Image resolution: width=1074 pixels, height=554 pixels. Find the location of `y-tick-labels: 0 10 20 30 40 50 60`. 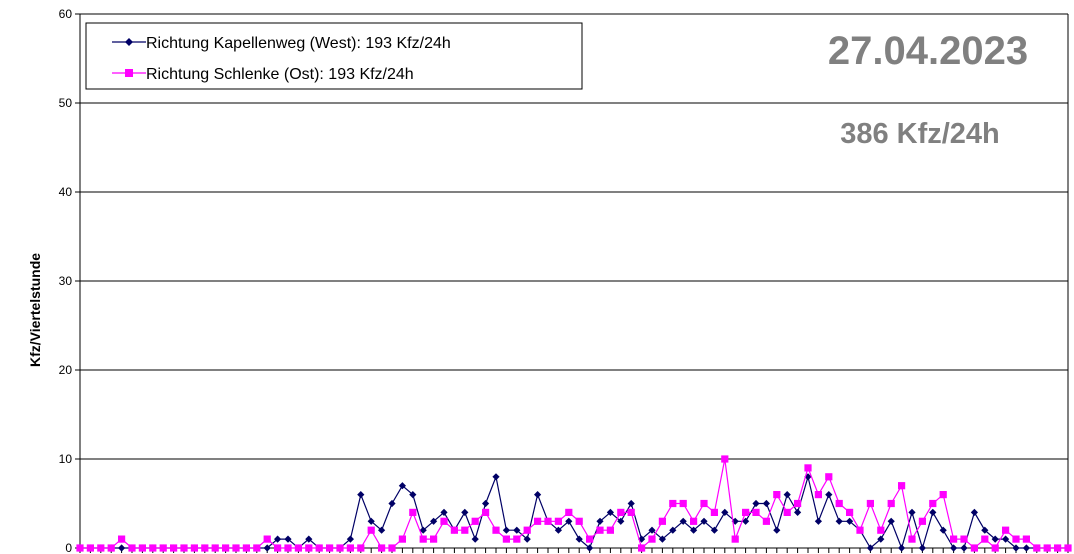

y-tick-labels: 0 10 20 30 40 50 60 is located at coordinates (66, 280).